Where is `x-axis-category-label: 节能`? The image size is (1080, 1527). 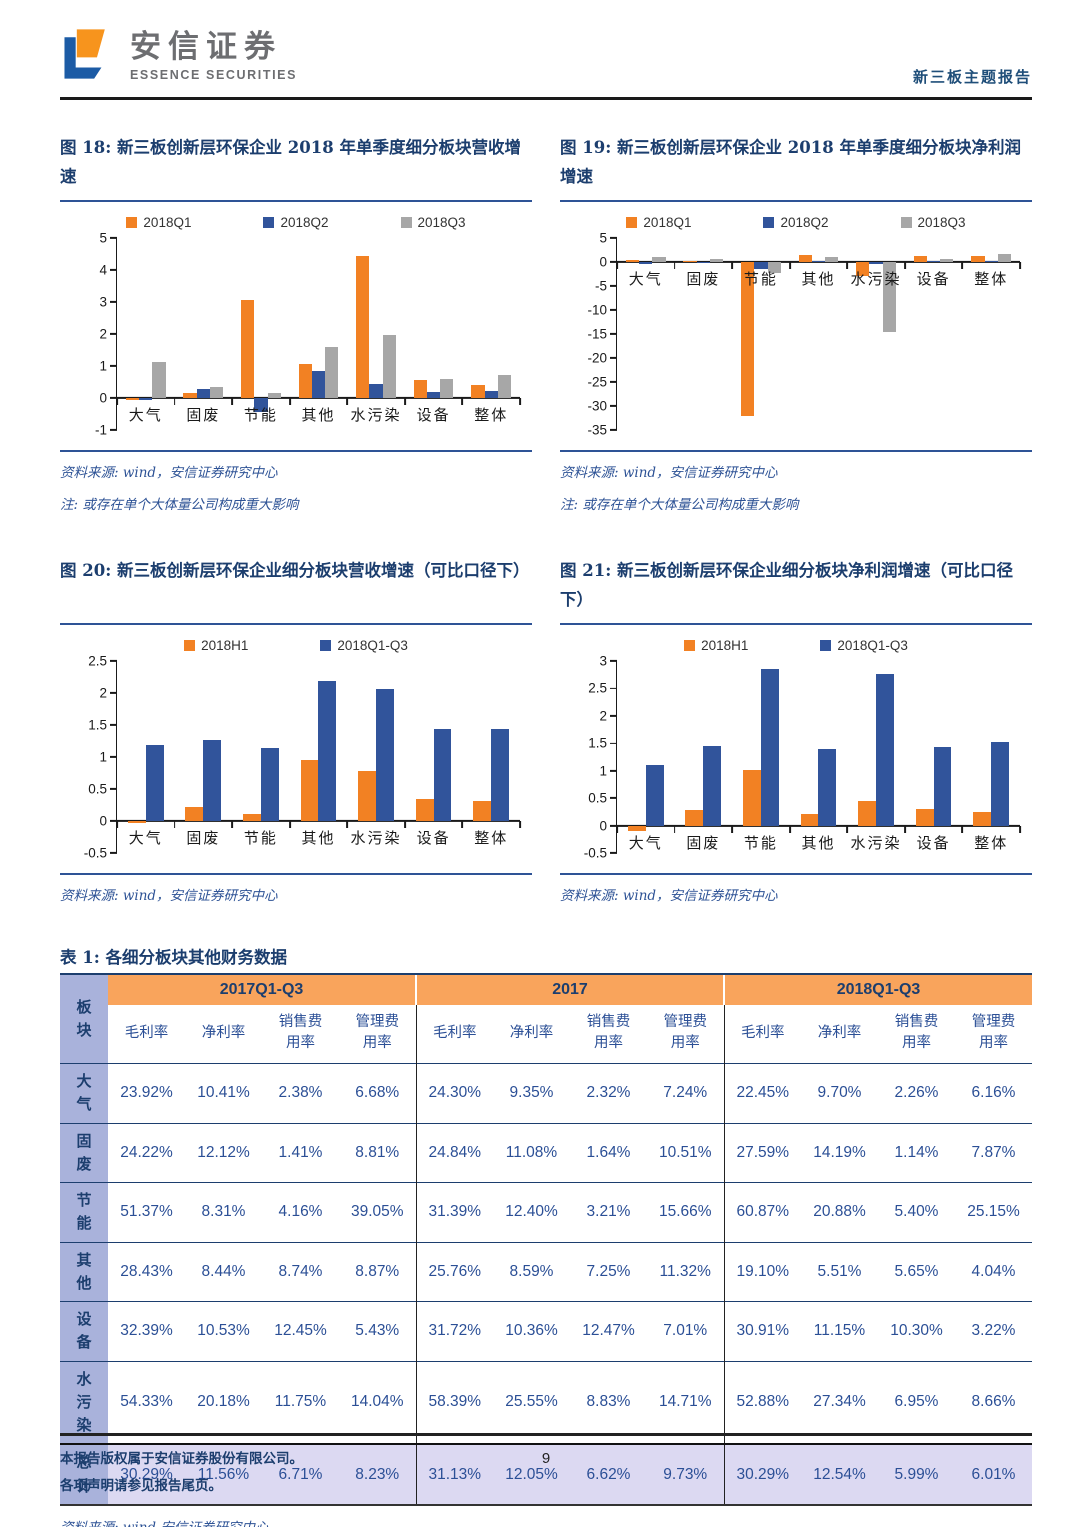
x-axis-category-label: 节能 is located at coordinates (260, 415).